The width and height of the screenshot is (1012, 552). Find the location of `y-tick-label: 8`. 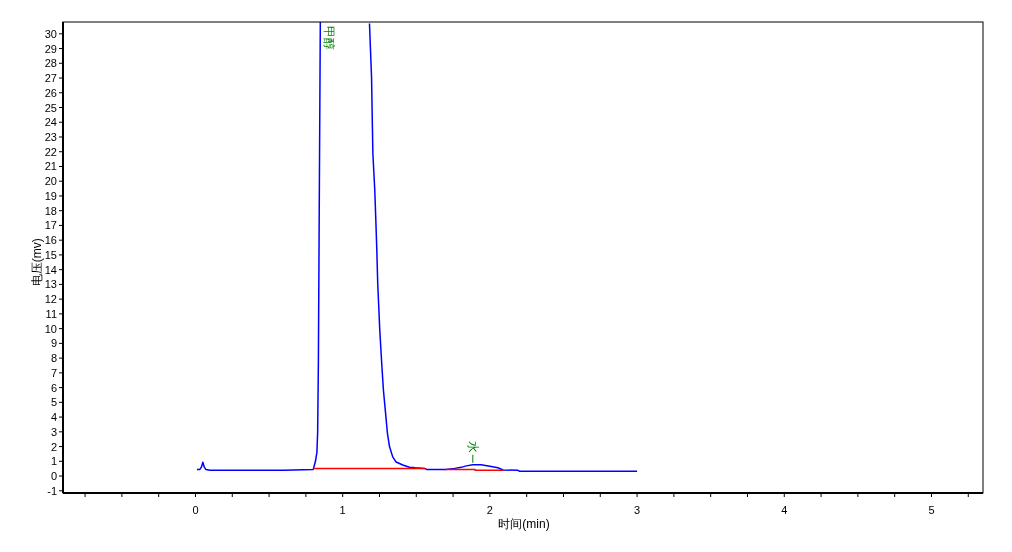

y-tick-label: 8 is located at coordinates (53, 358).